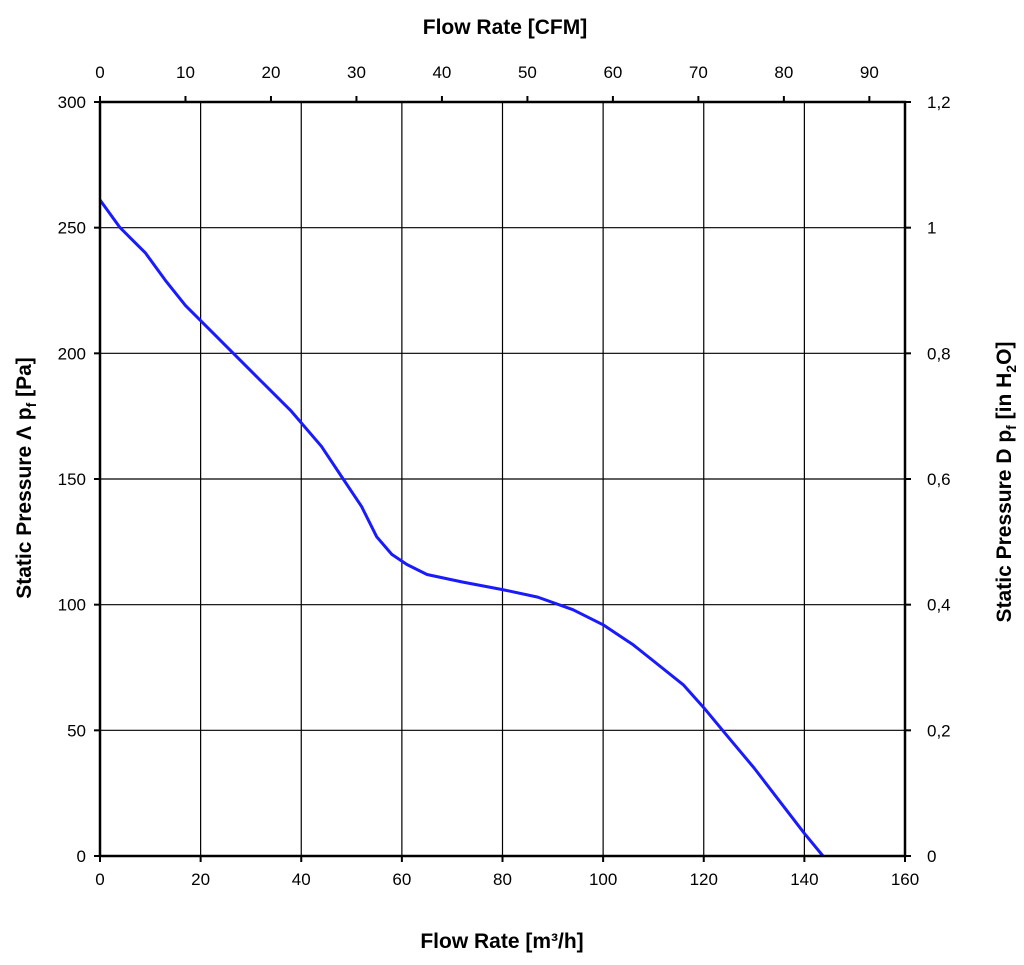  What do you see at coordinates (356, 72) in the screenshot?
I see `x2-tick-label: 30` at bounding box center [356, 72].